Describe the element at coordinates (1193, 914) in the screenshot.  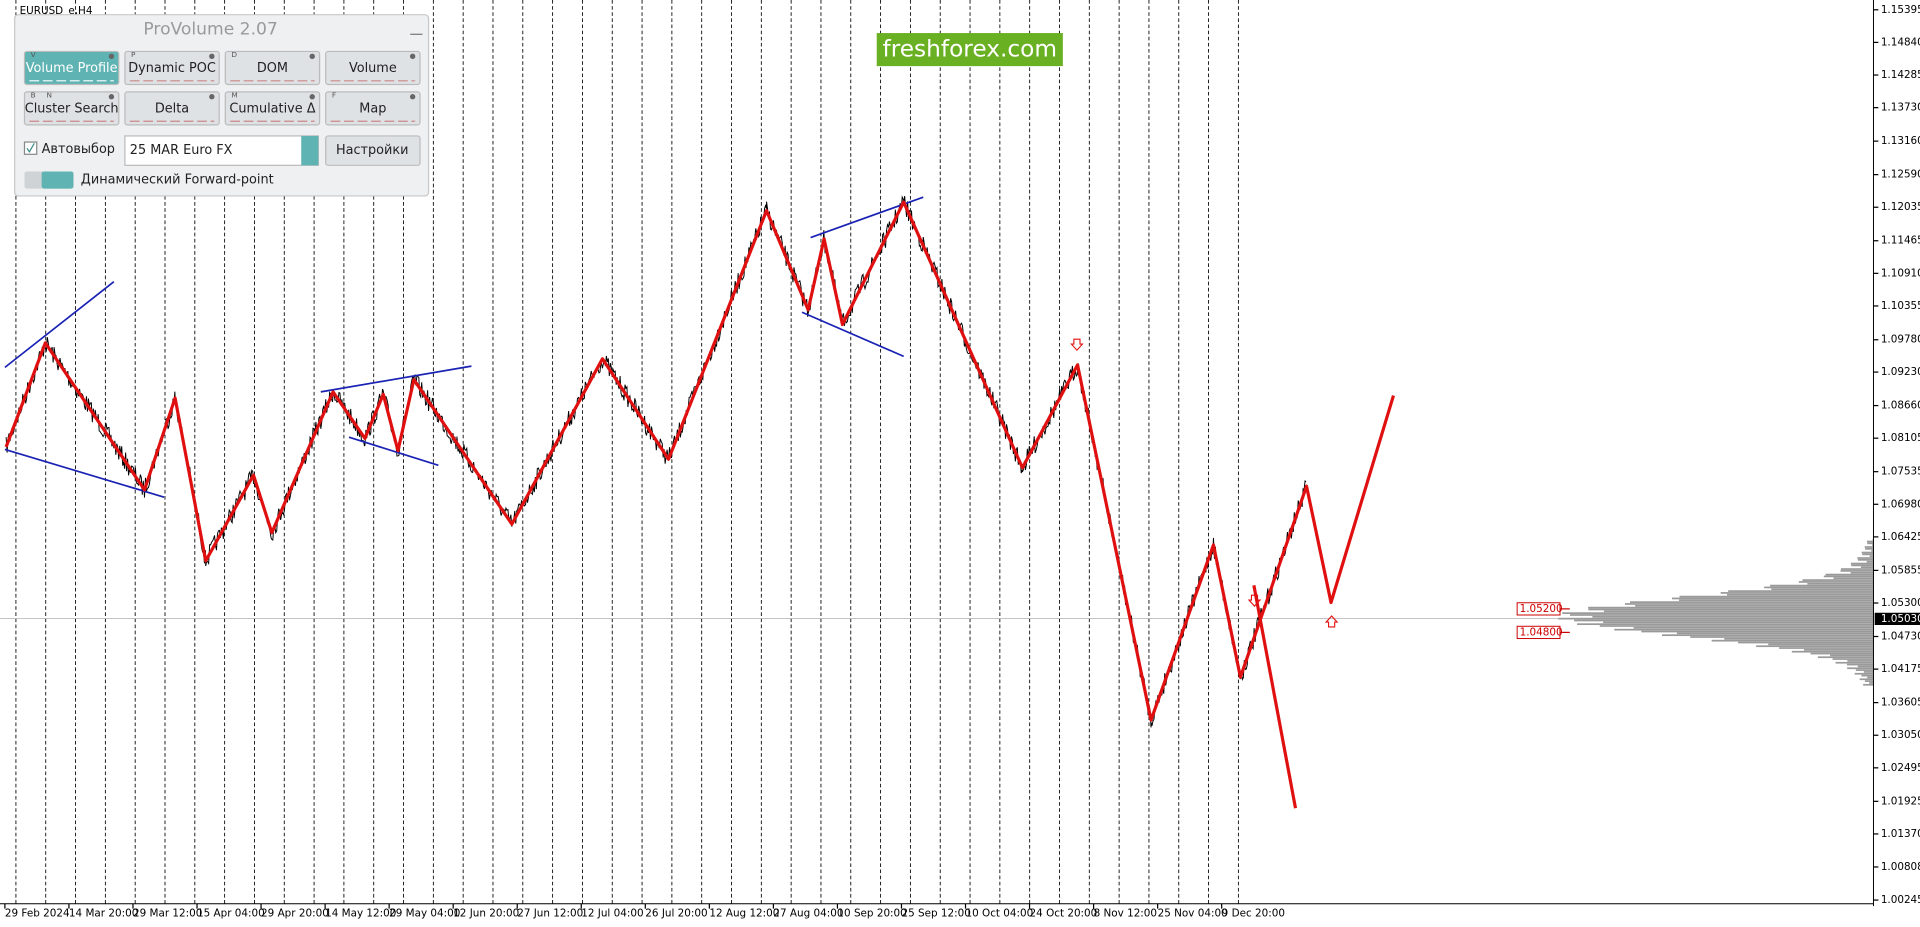
I see `time-label: 25 Nov 04:00` at that location.